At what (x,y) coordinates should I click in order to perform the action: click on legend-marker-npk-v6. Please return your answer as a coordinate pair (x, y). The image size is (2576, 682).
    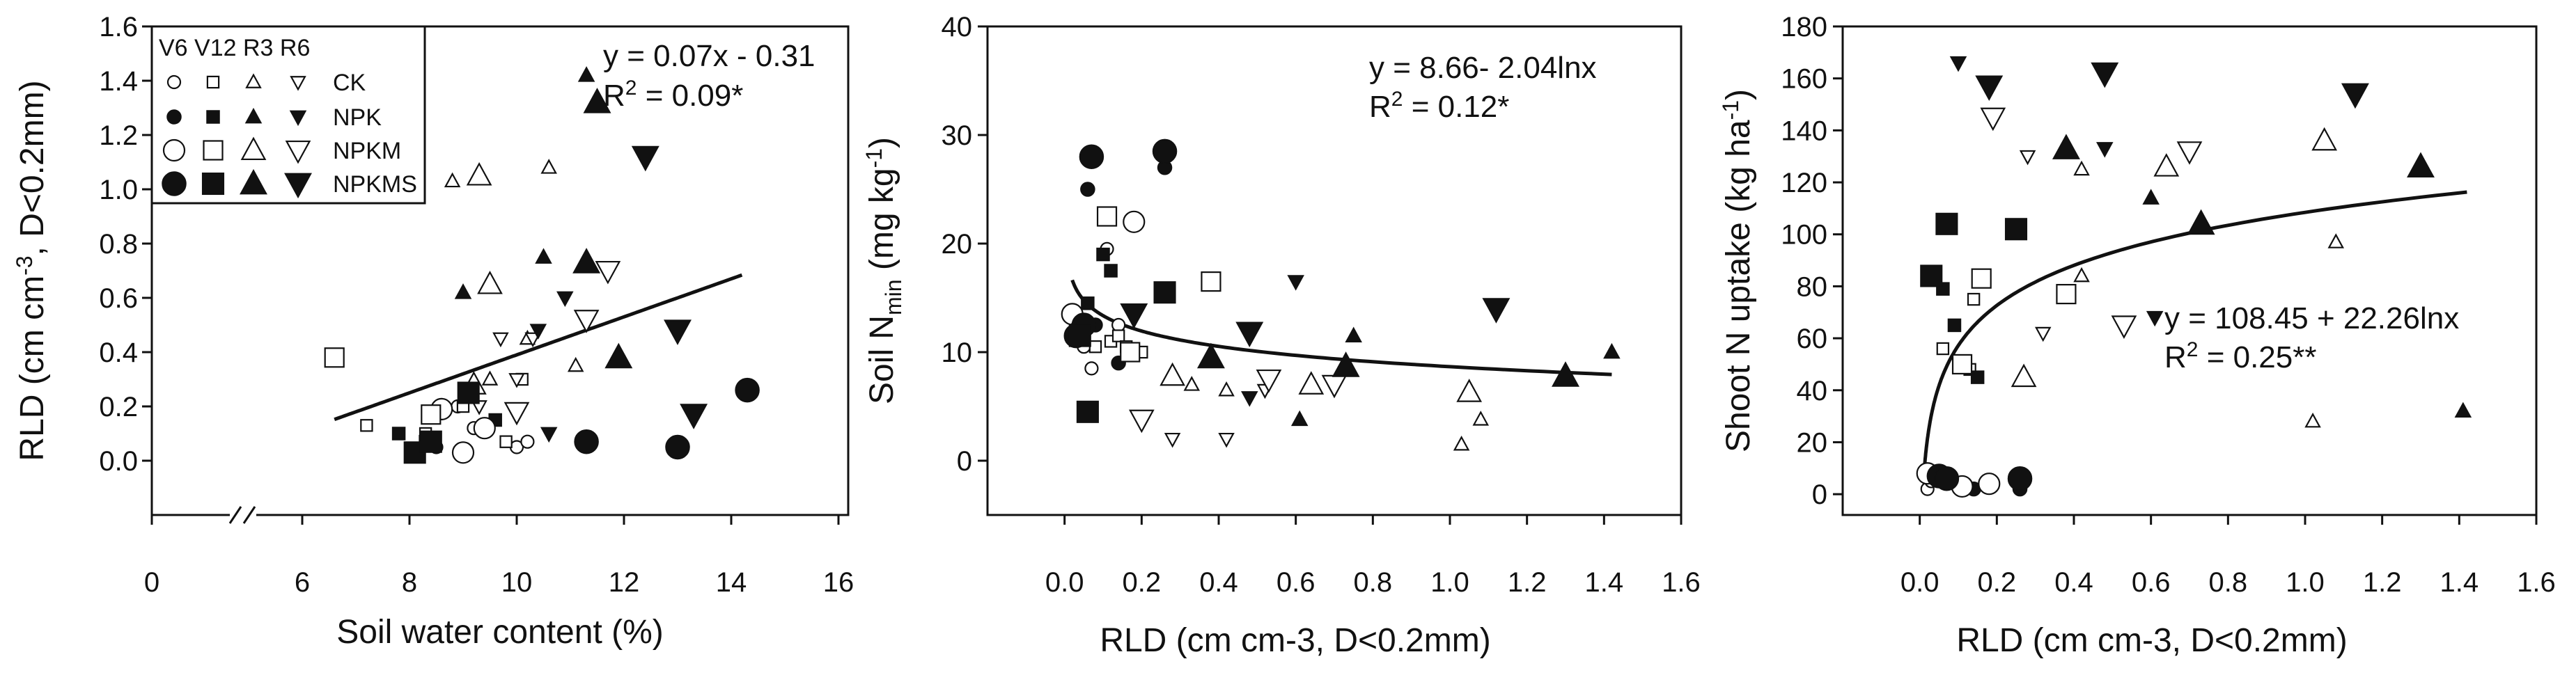
    Looking at the image, I should click on (174, 117).